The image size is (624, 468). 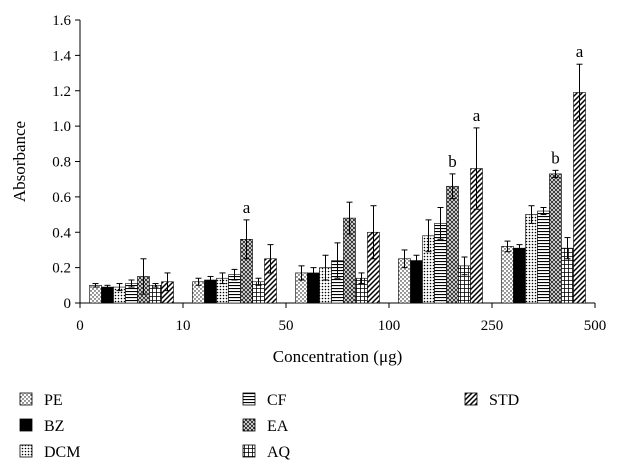 What do you see at coordinates (61, 163) in the screenshot?
I see `y-tick-label: 0.8` at bounding box center [61, 163].